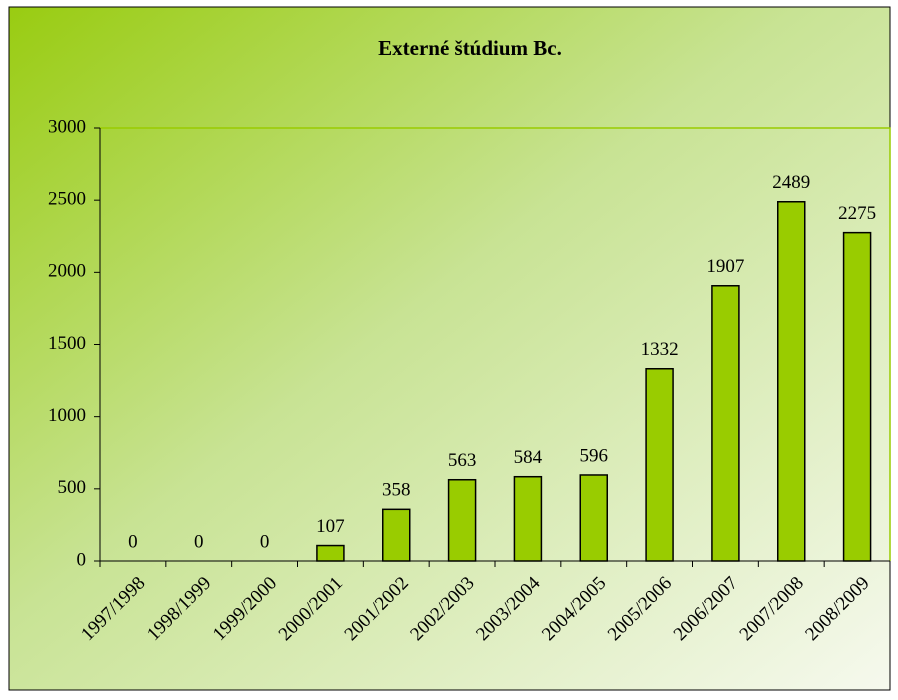 The width and height of the screenshot is (898, 700). What do you see at coordinates (462, 460) in the screenshot?
I see `data-label: 563` at bounding box center [462, 460].